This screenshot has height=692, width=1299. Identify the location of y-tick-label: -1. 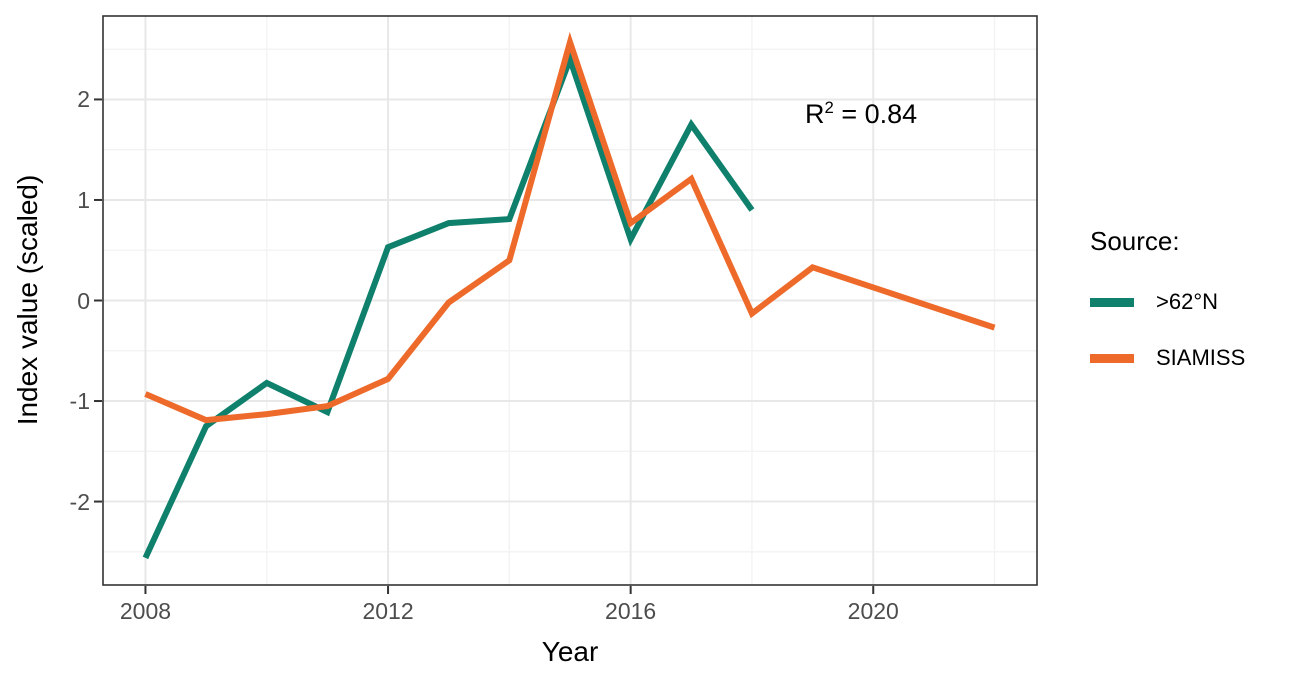
(79, 401).